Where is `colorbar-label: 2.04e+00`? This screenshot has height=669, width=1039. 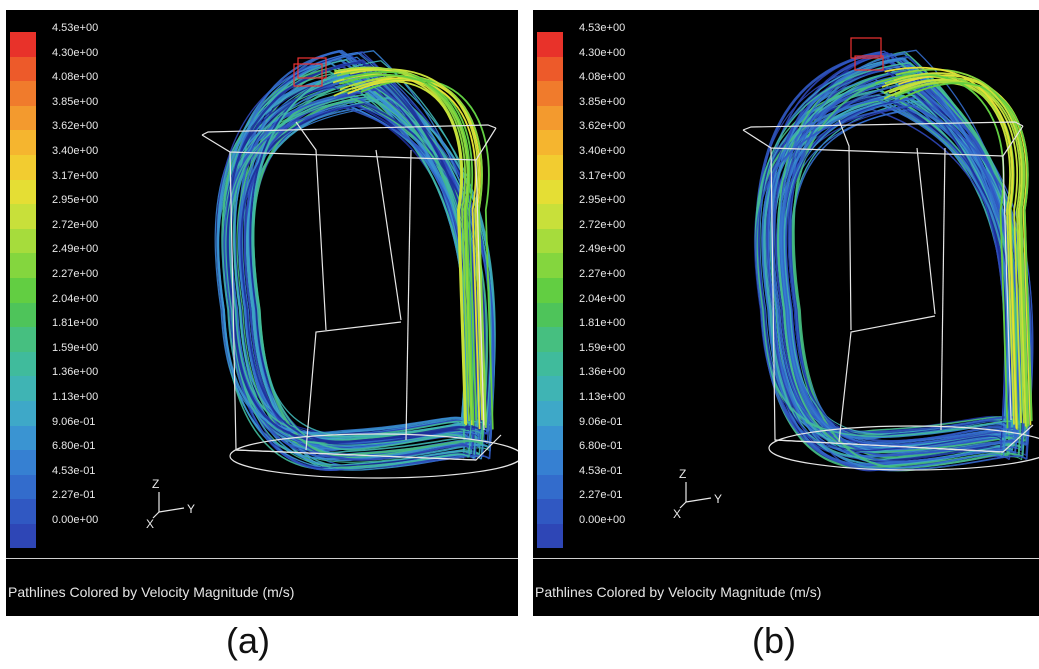
colorbar-label: 2.04e+00 is located at coordinates (602, 298).